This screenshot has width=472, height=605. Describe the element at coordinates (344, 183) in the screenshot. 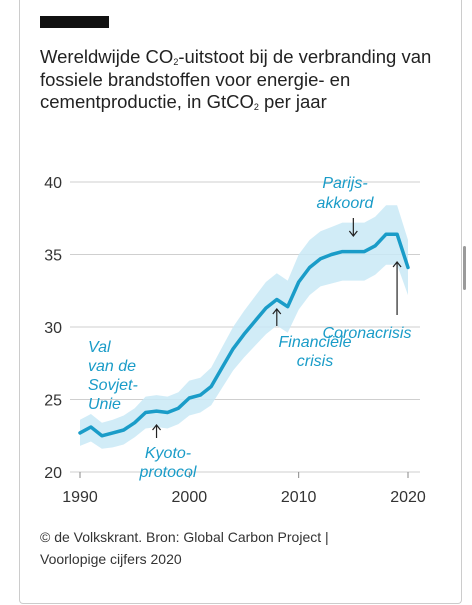

I see `annotation-parijs-akkoord-line: Parijs-` at that location.